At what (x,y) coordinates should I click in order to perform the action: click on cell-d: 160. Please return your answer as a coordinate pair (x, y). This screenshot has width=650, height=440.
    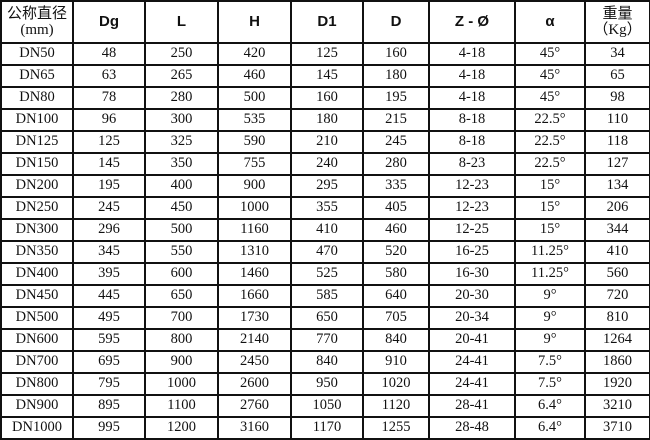
    Looking at the image, I should click on (396, 54).